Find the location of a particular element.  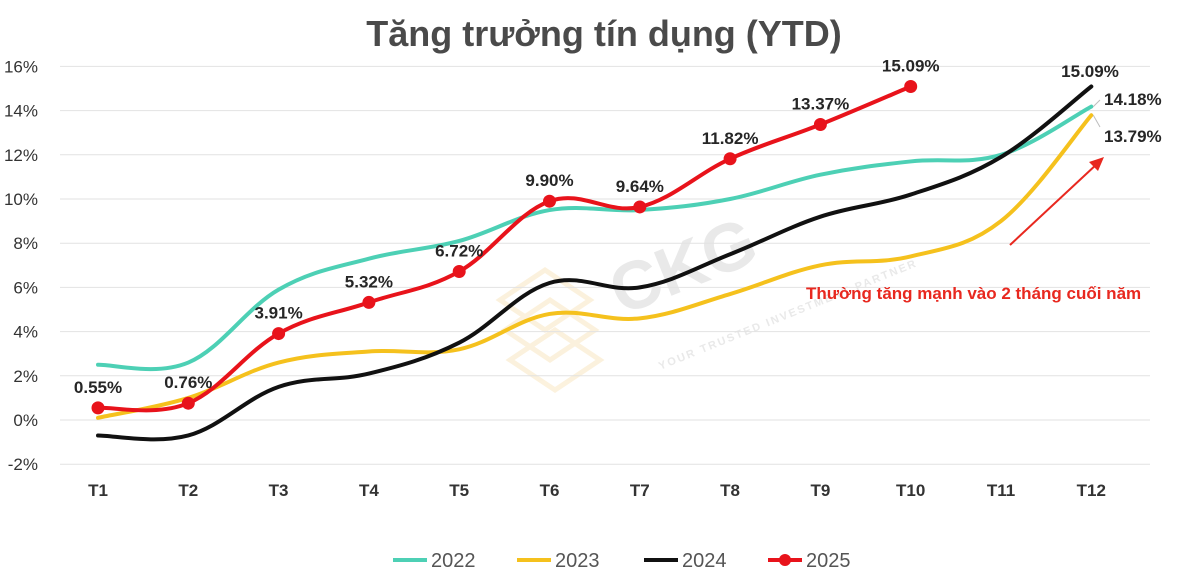

point-label-2025: 5.32% is located at coordinates (369, 281).